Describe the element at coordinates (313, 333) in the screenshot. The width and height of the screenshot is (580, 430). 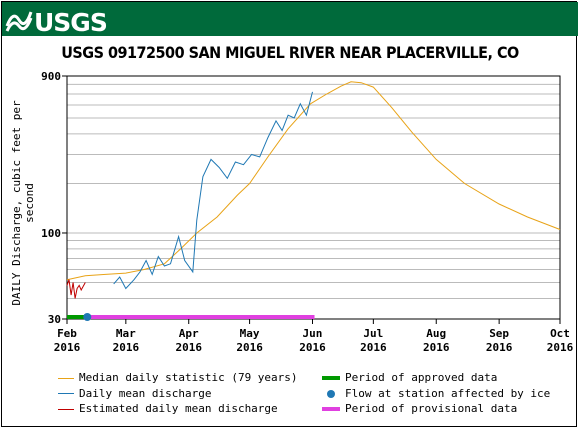
I see `x-tick-month-label: Jun` at that location.